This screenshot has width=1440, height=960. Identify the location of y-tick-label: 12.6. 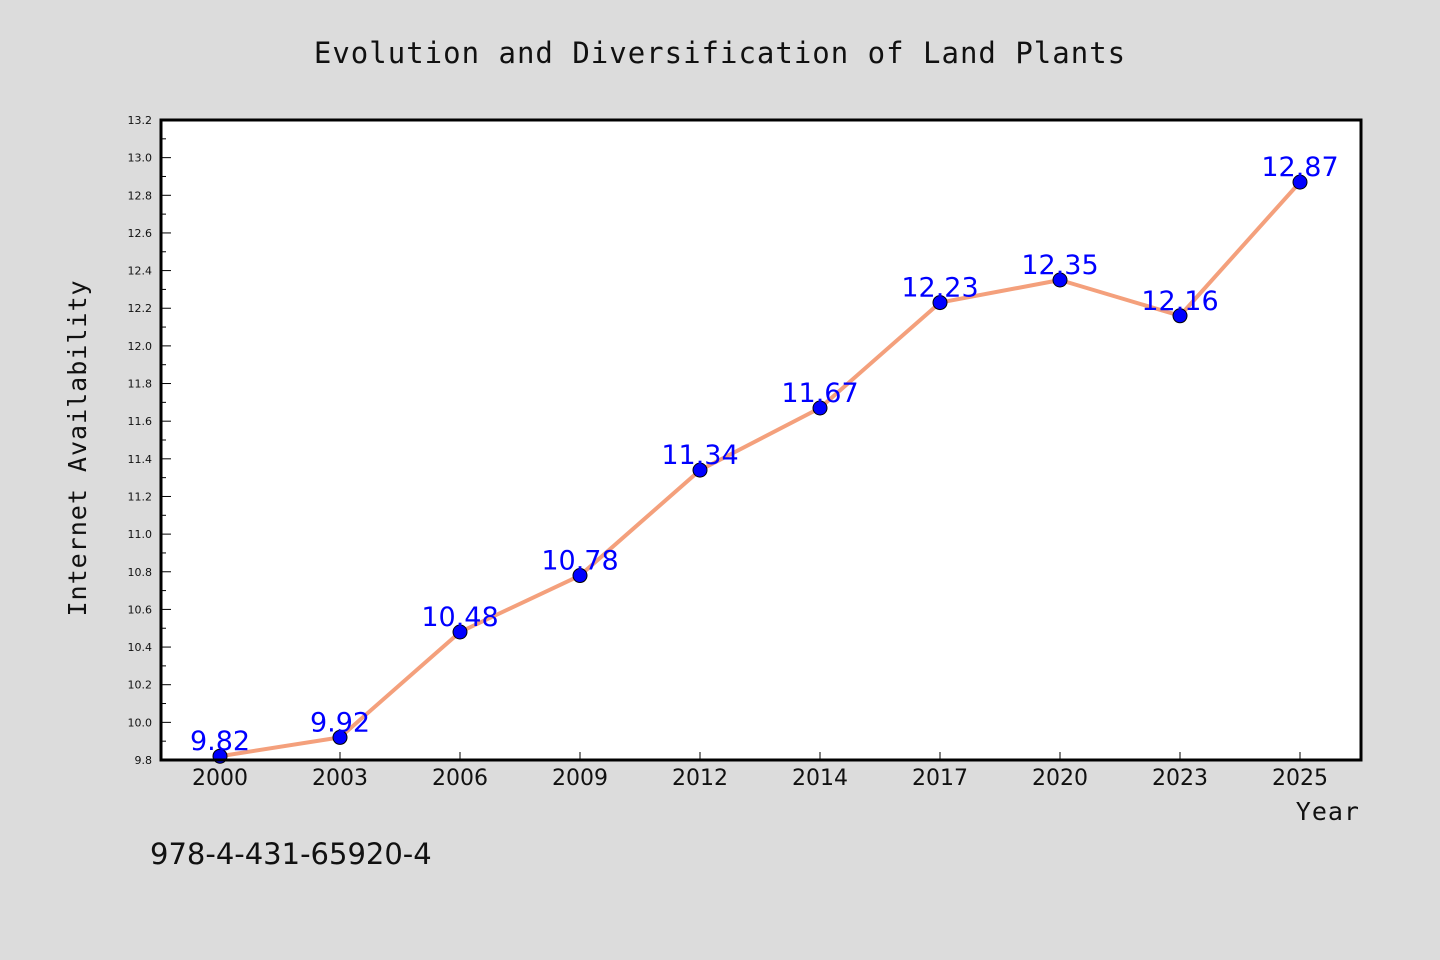
(140, 233).